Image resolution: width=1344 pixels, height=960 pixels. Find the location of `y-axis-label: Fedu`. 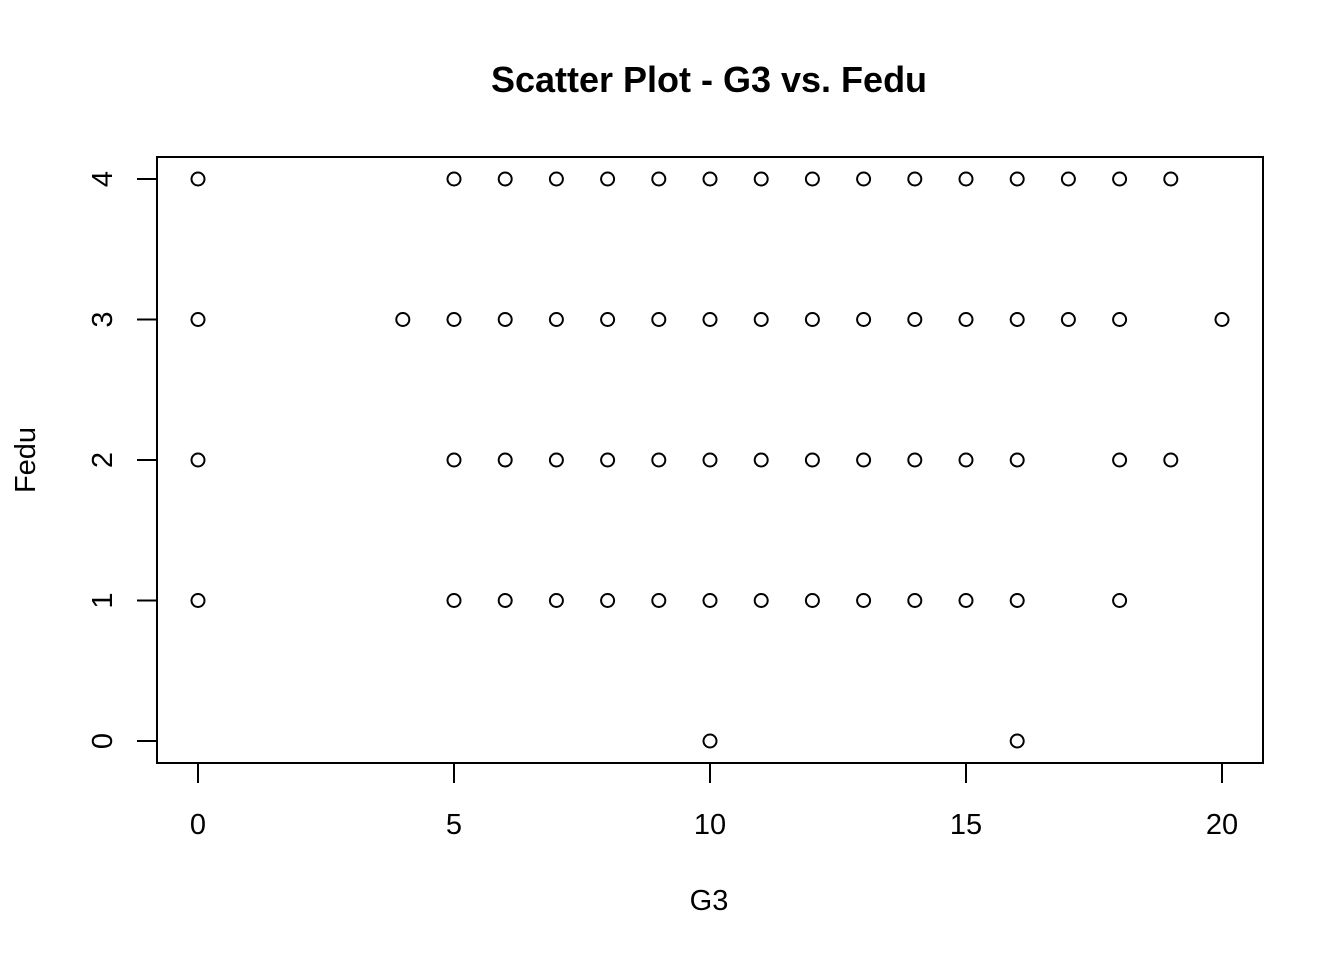

y-axis-label: Fedu is located at coordinates (26, 460).